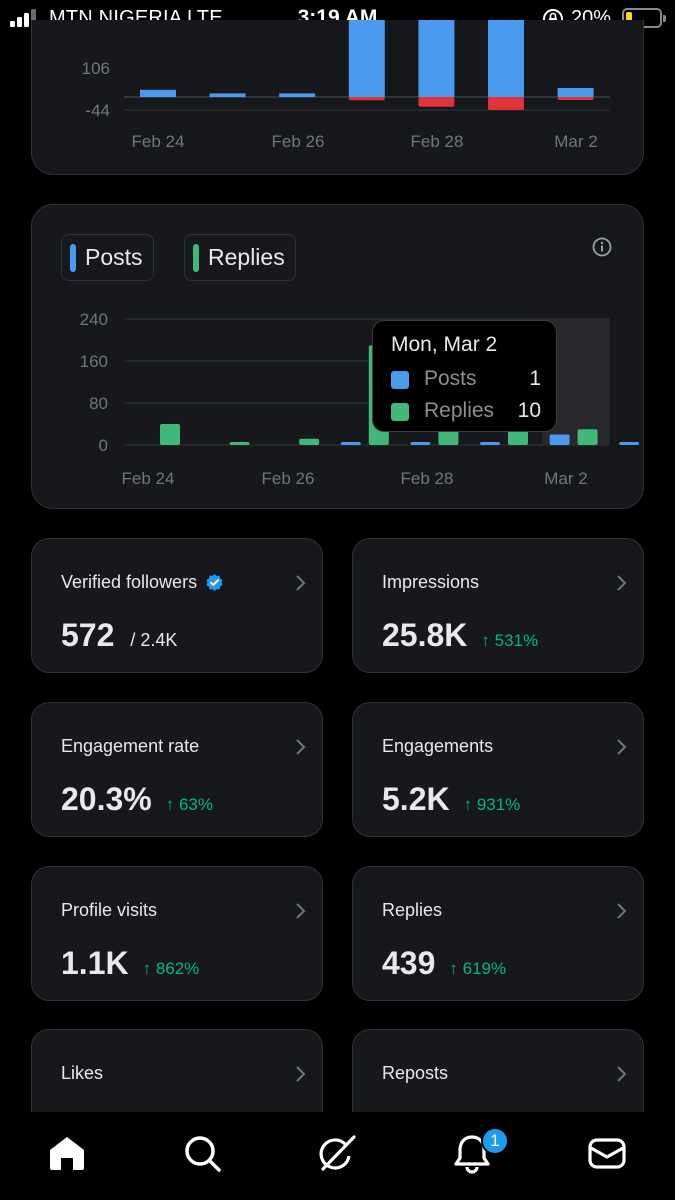  Describe the element at coordinates (498, 605) in the screenshot. I see `tile-impressions: Impressions 25.8K ↑ 531%` at that location.